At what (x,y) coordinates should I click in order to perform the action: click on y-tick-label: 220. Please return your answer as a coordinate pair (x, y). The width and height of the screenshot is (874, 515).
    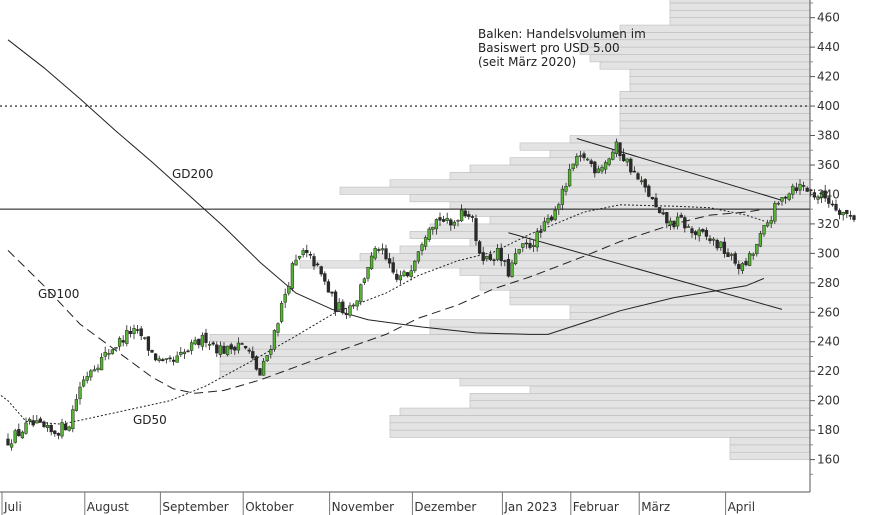
    Looking at the image, I should click on (828, 371).